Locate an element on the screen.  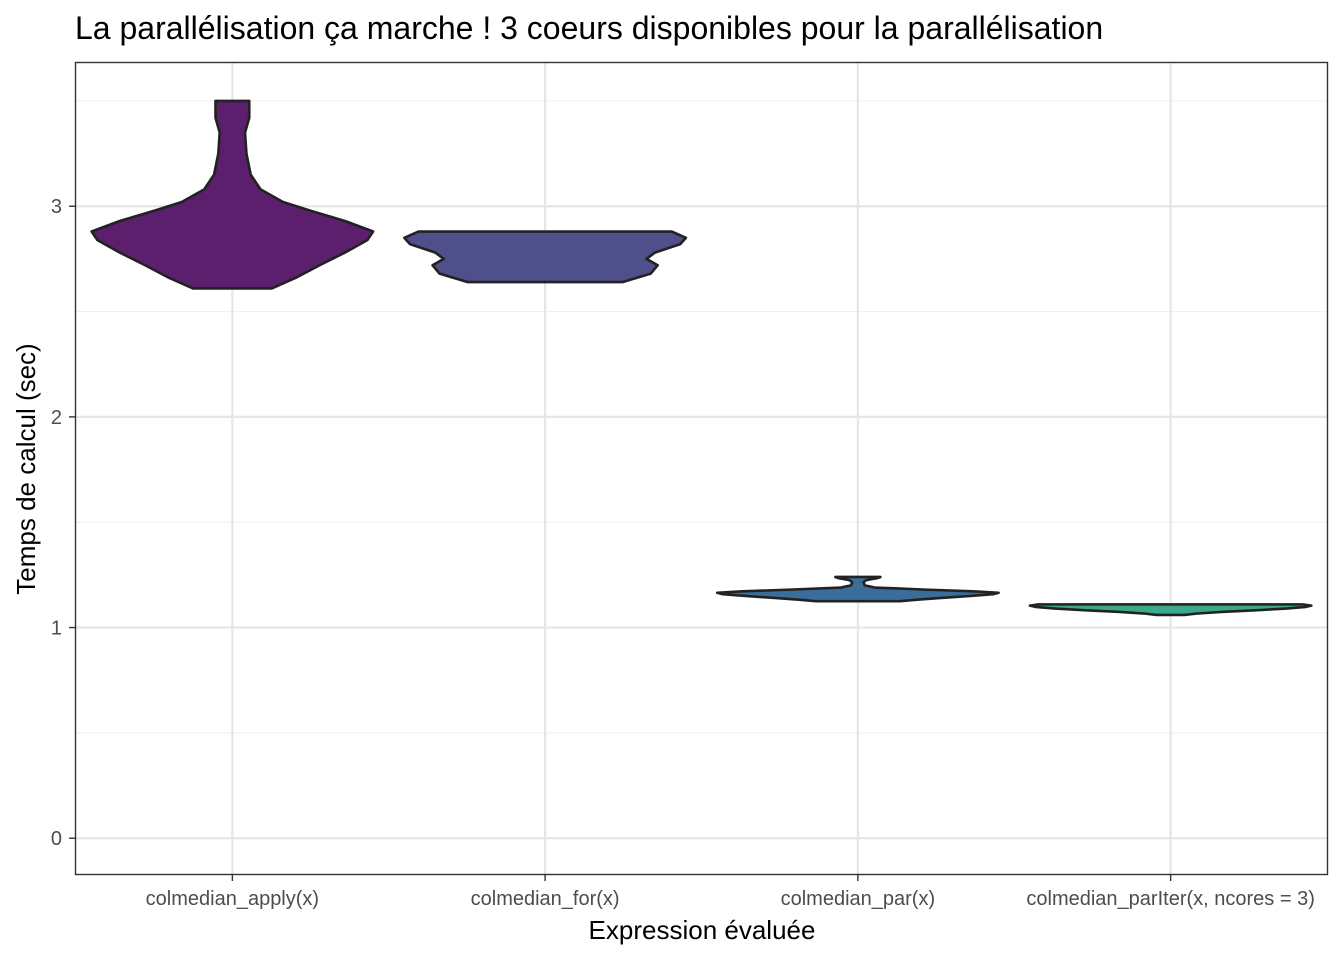
x-tick-label-2: colmedian_par(x) is located at coordinates (858, 899).